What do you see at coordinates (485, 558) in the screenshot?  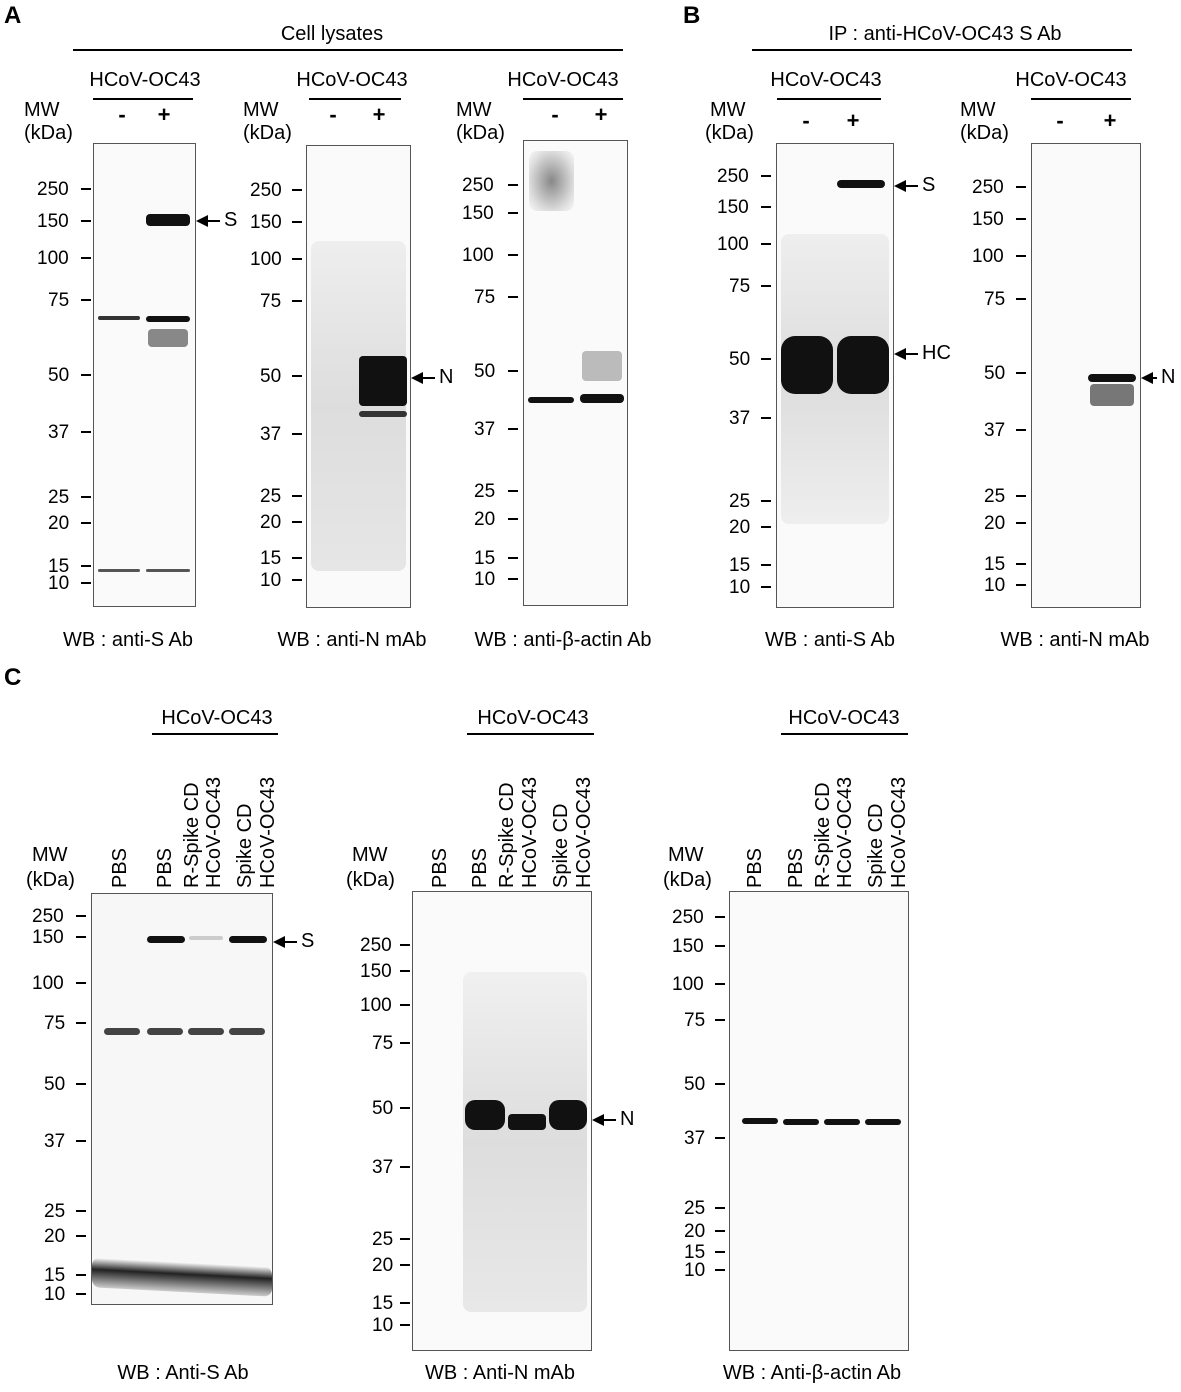 I see `marker-a3-15: 15` at bounding box center [485, 558].